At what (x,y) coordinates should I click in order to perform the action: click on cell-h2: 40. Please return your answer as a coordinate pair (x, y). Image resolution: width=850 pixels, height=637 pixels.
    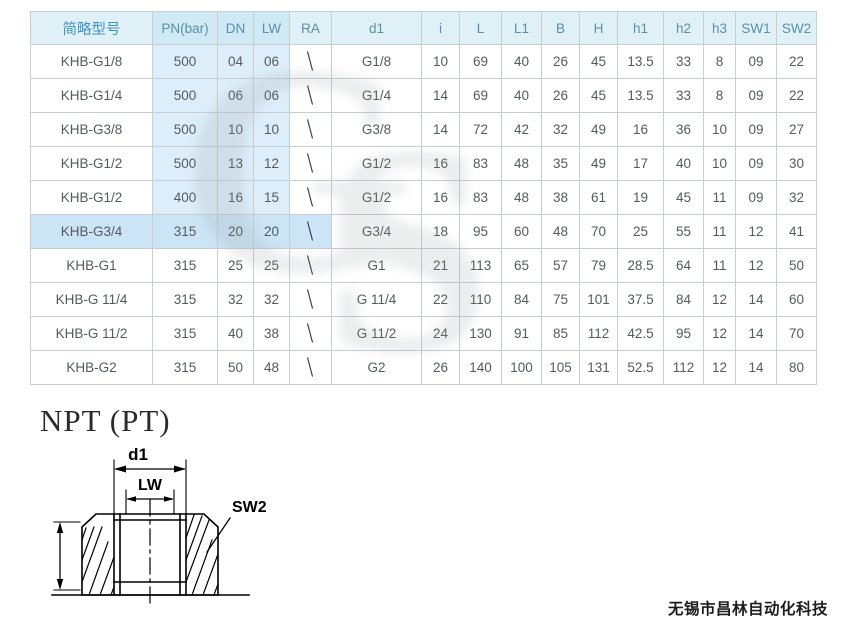
    Looking at the image, I should click on (683, 163).